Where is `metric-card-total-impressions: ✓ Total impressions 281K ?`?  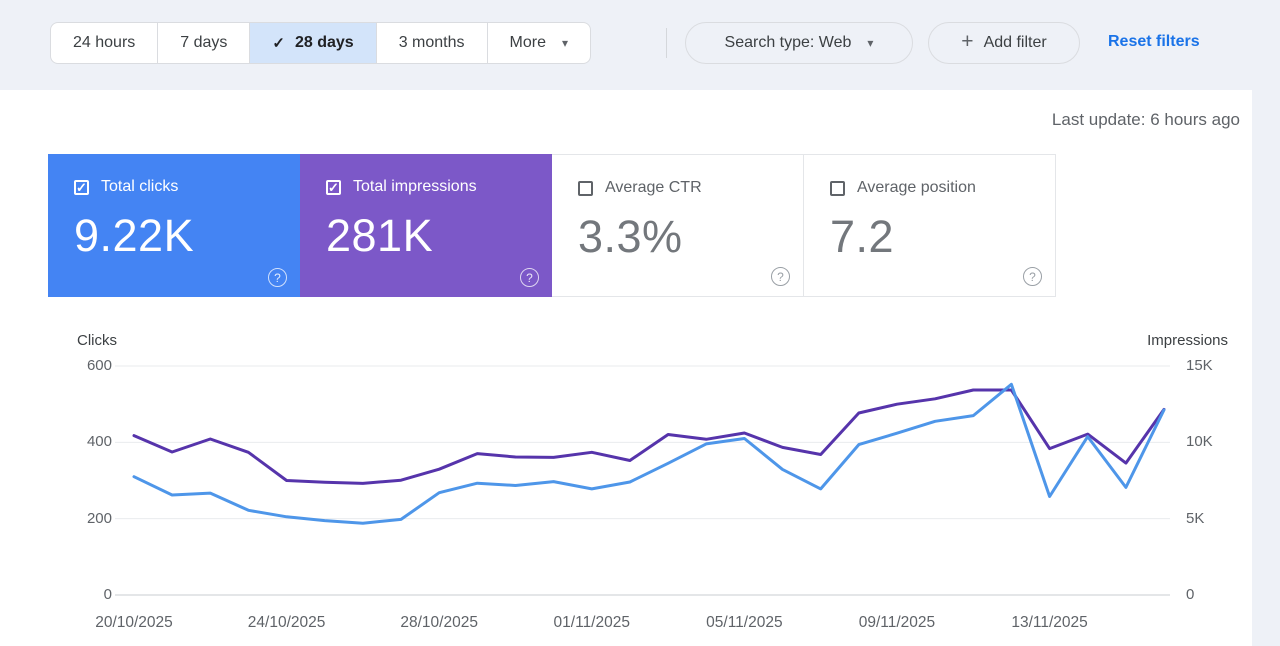 metric-card-total-impressions: ✓ Total impressions 281K ? is located at coordinates (426, 225).